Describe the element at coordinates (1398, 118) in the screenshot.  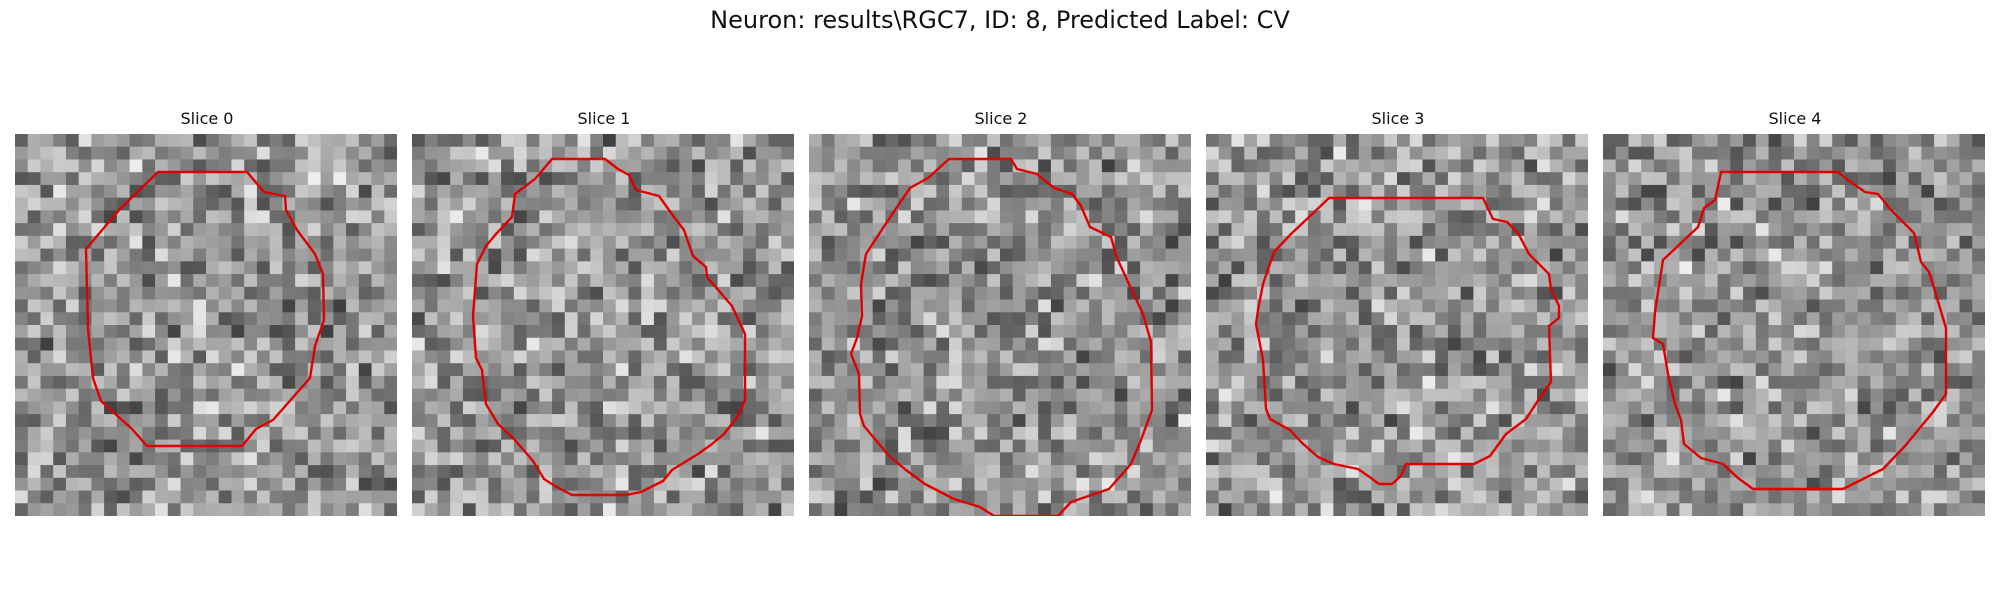
I see `slice-title: Slice 3` at that location.